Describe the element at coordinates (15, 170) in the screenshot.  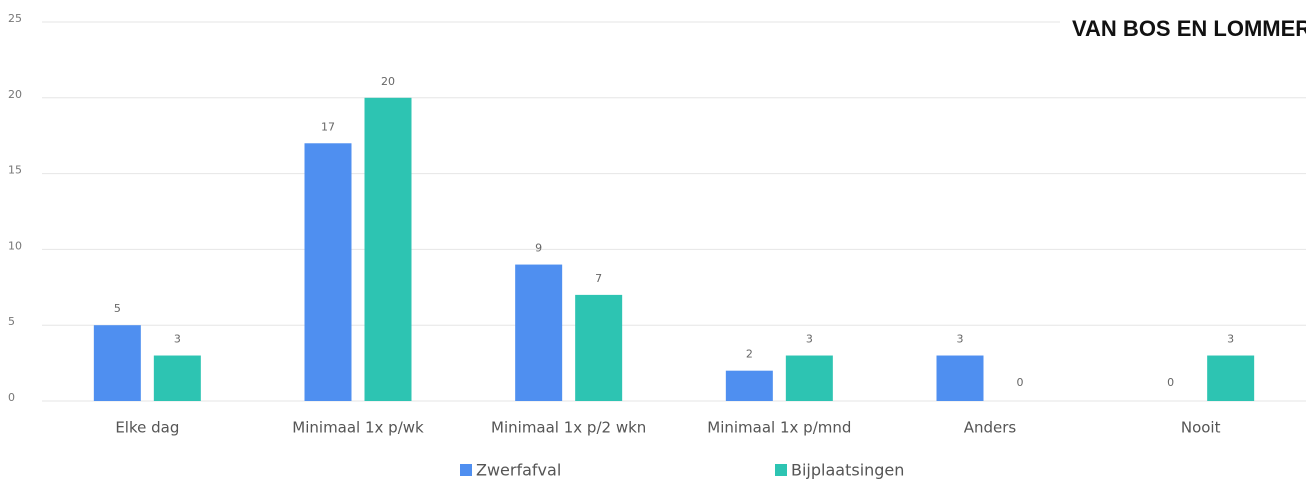
I see `y-tick-label: 15` at that location.